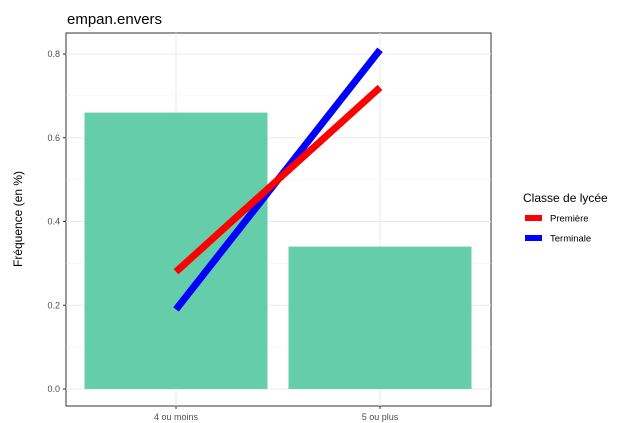  What do you see at coordinates (569, 219) in the screenshot?
I see `legend-label-1: Première` at bounding box center [569, 219].